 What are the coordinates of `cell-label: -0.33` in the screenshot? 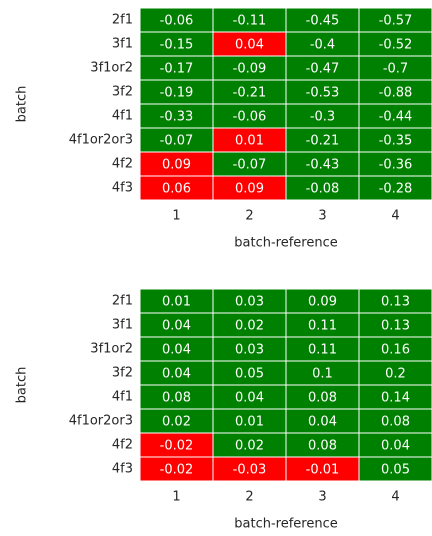 It's located at (177, 117).